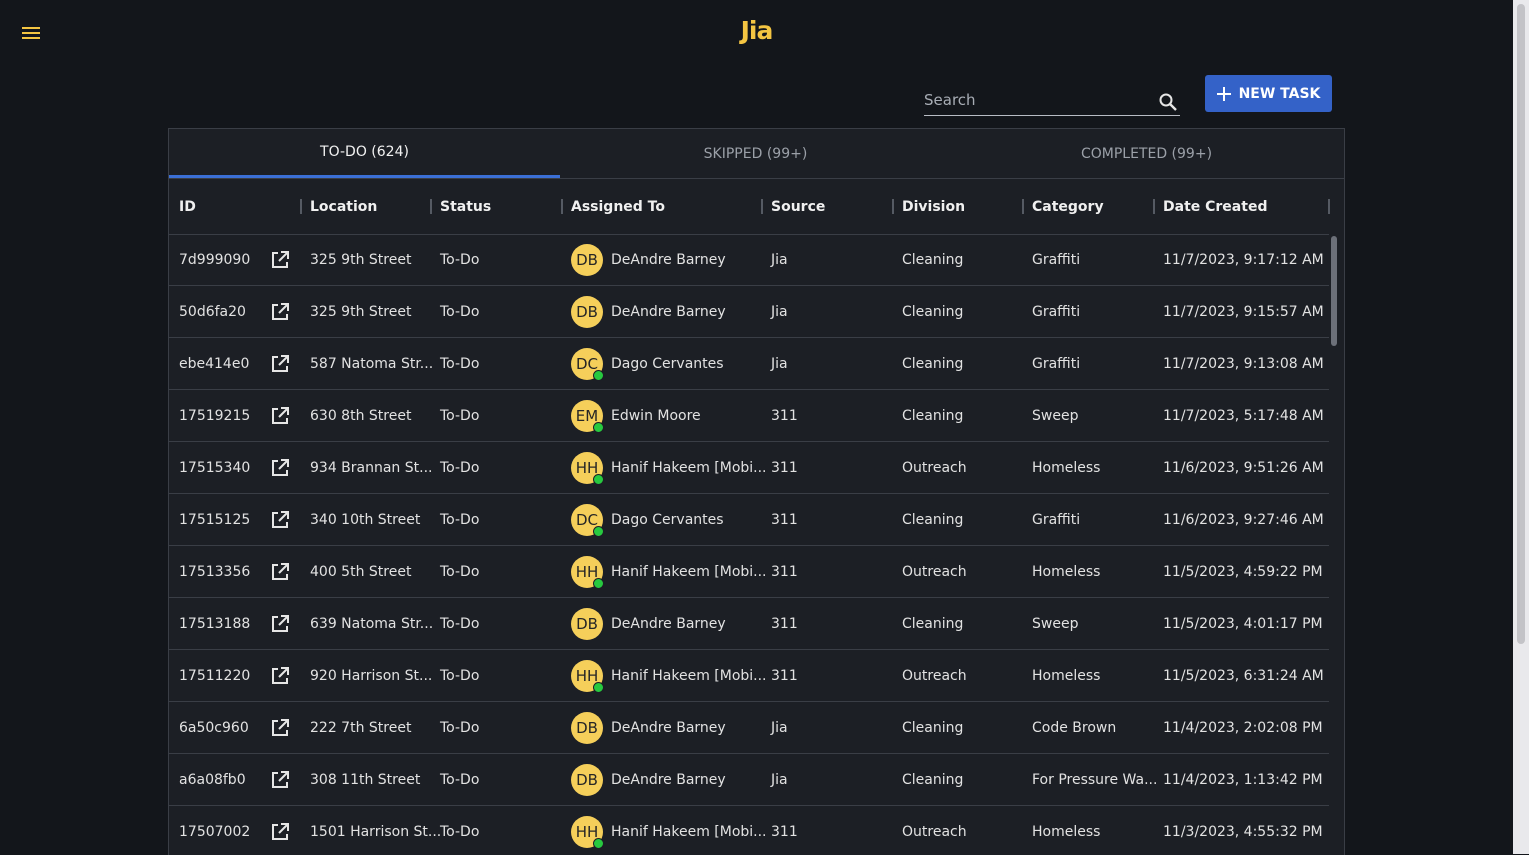 This screenshot has width=1529, height=855. What do you see at coordinates (587, 520) in the screenshot?
I see `avatar-initials: DC` at bounding box center [587, 520].